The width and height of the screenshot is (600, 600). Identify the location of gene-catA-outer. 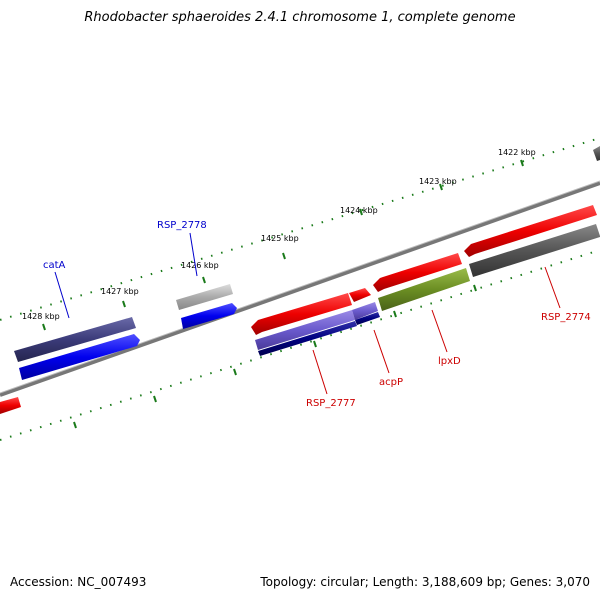
(75, 339).